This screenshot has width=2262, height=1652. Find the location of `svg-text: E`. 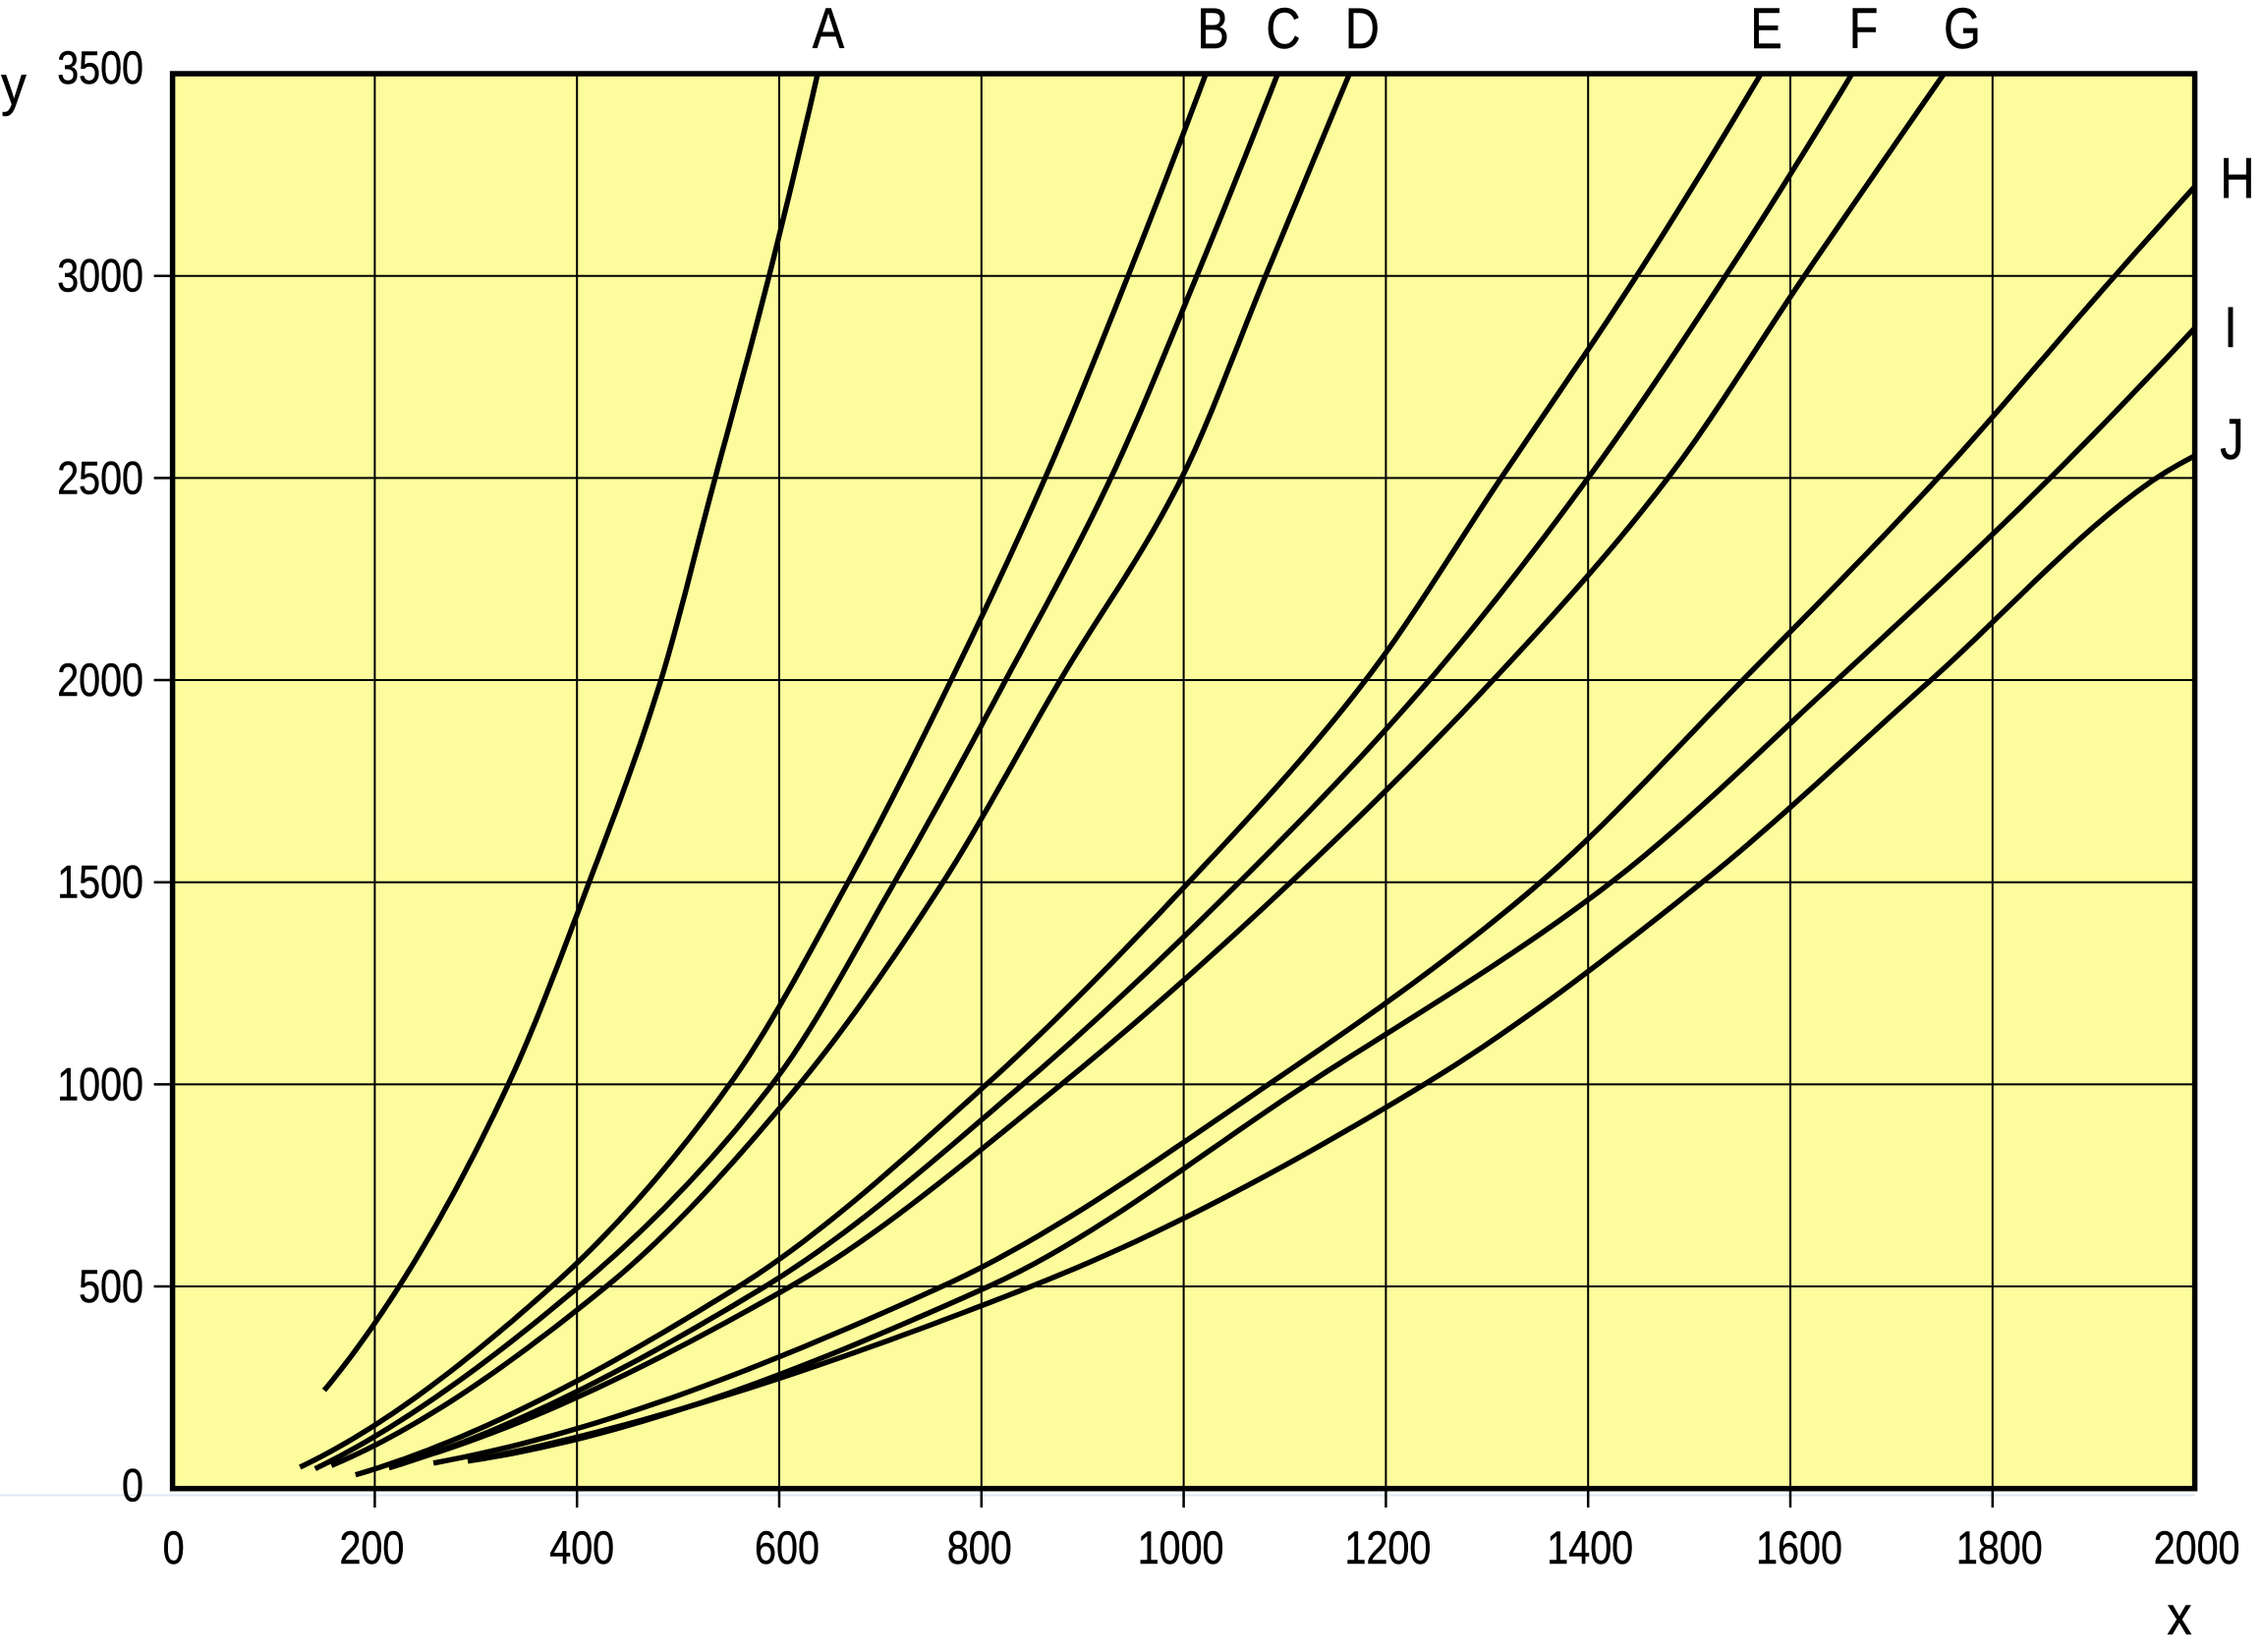

svg-text: E is located at coordinates (1766, 30).